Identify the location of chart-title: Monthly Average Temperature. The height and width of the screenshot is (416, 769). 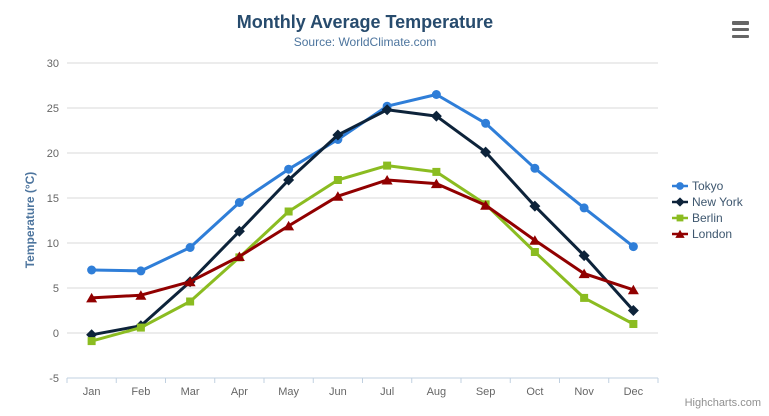
(365, 22).